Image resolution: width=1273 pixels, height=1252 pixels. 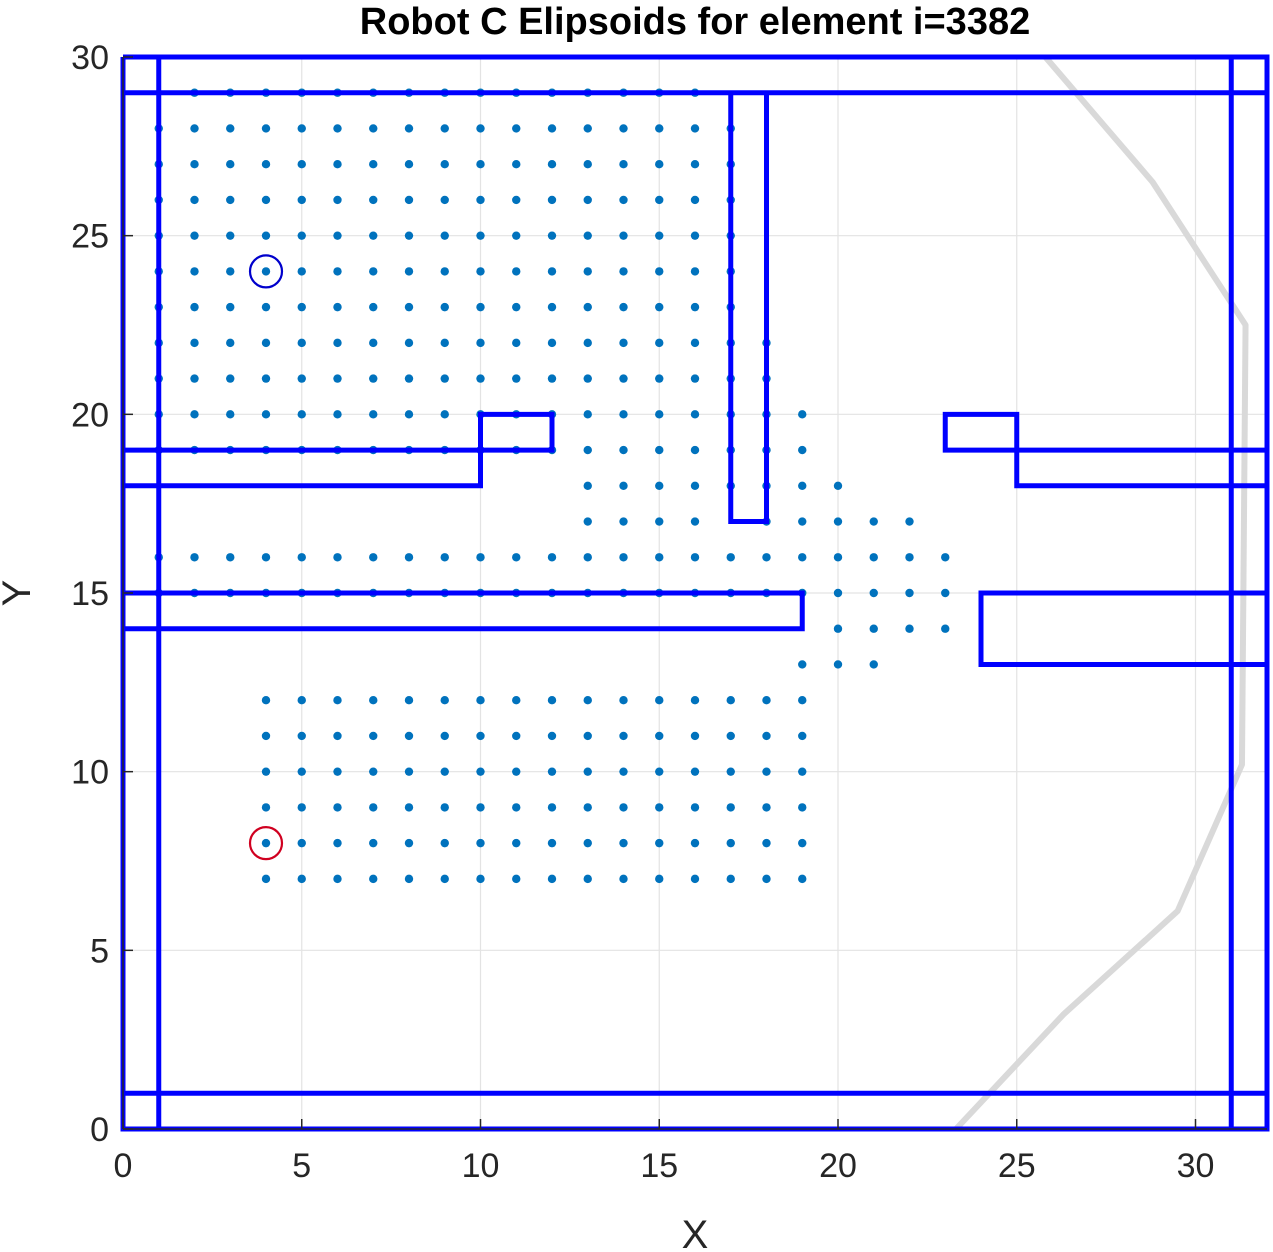 I want to click on start-marker, so click(x=266, y=271).